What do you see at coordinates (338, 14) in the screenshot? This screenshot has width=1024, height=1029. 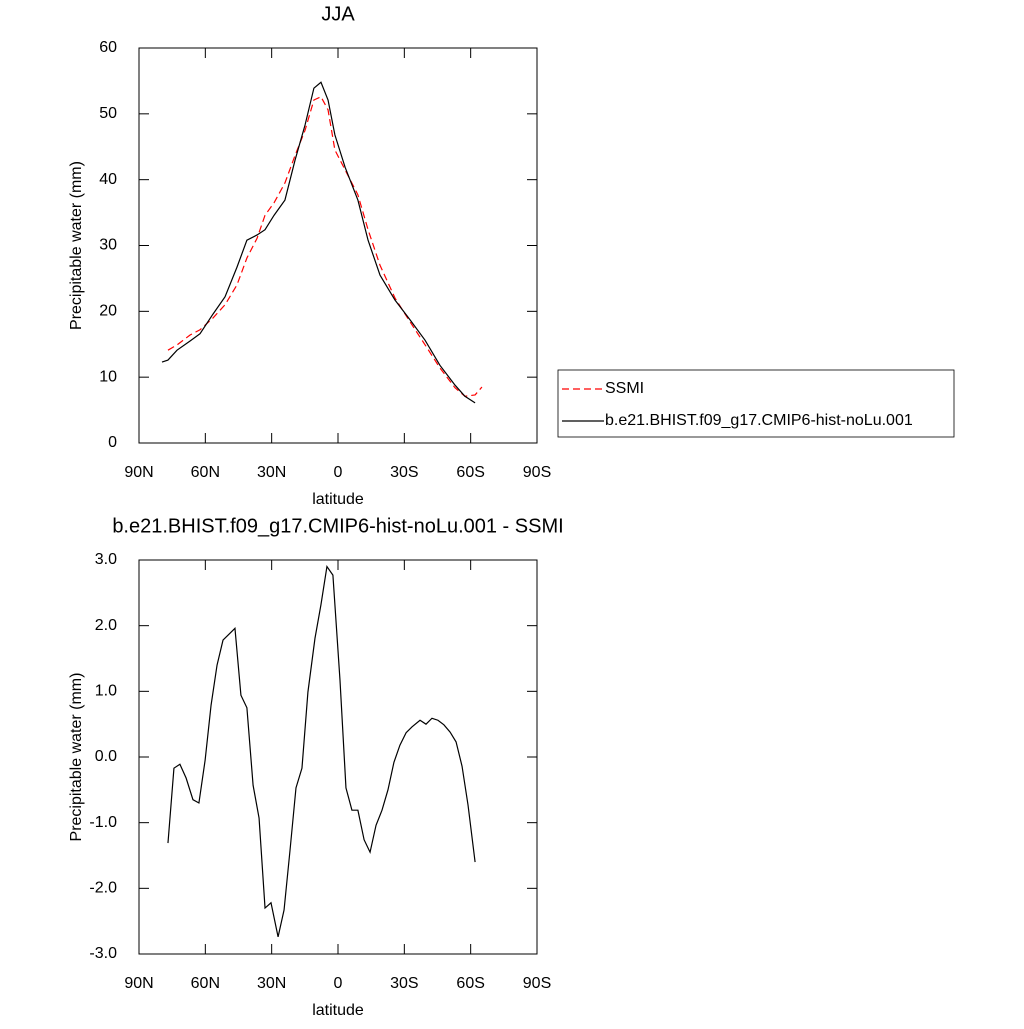 I see `chart-title: JJA` at bounding box center [338, 14].